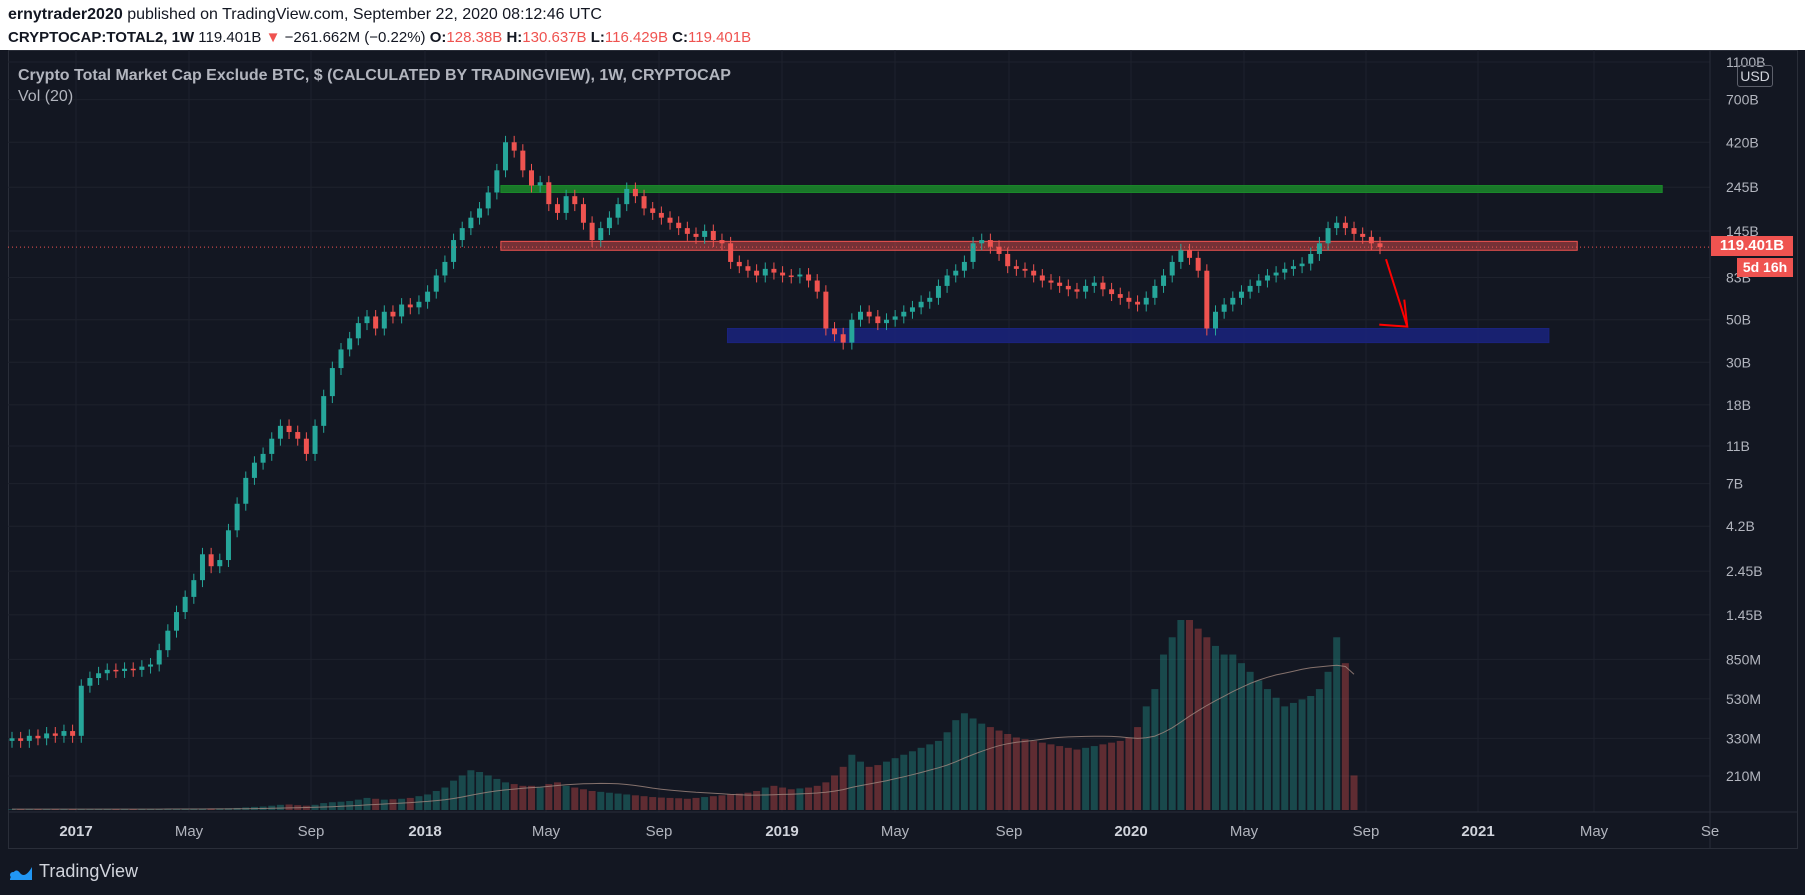  Describe the element at coordinates (424, 831) in the screenshot. I see `x-tick-label: 2018` at that location.